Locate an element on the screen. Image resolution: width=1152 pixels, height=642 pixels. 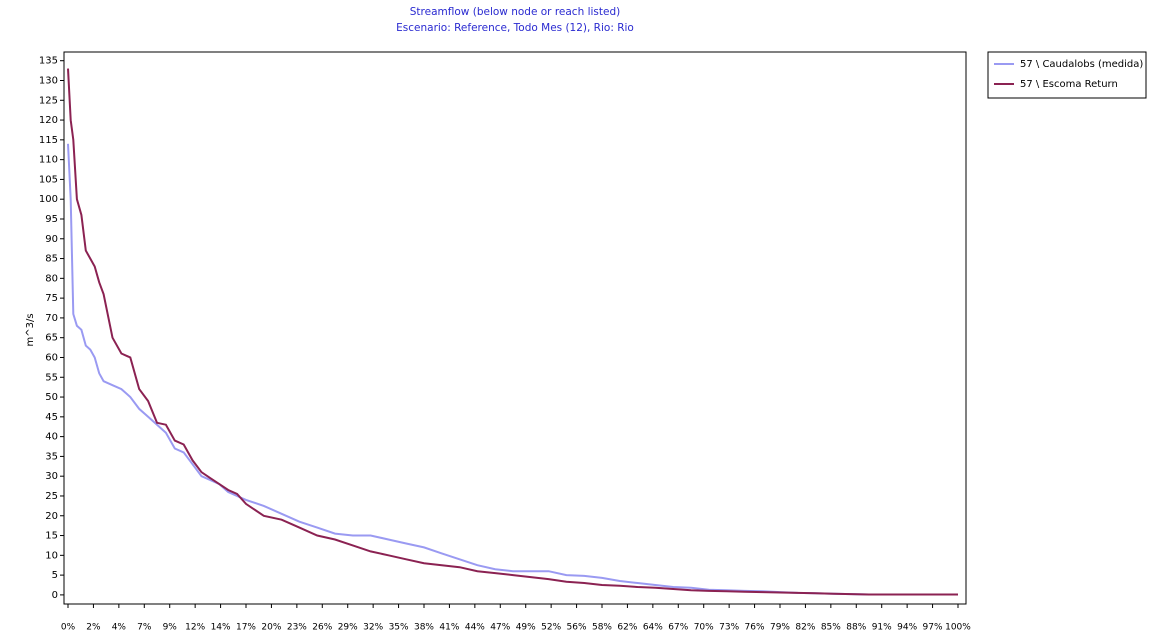
chart-title: Streamflow (below node or reach listed) is located at coordinates (515, 12).